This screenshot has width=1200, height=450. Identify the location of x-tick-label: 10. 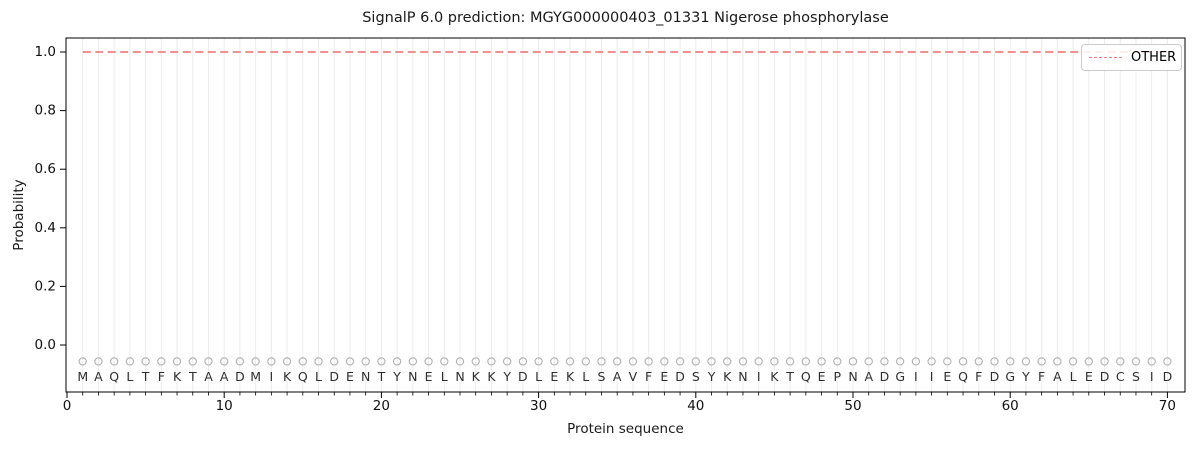
(224, 406).